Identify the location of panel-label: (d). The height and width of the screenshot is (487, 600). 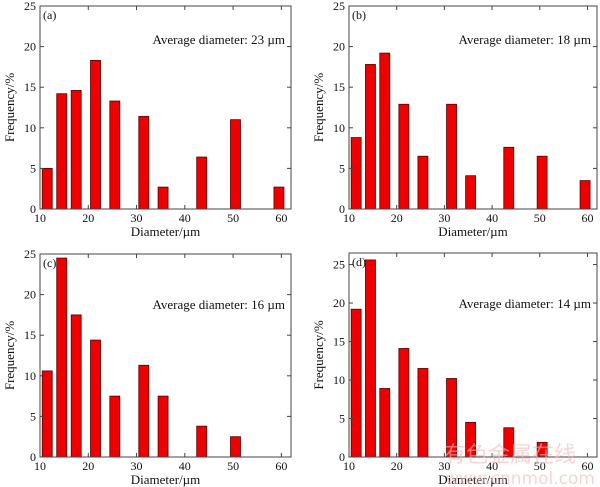
(359, 262).